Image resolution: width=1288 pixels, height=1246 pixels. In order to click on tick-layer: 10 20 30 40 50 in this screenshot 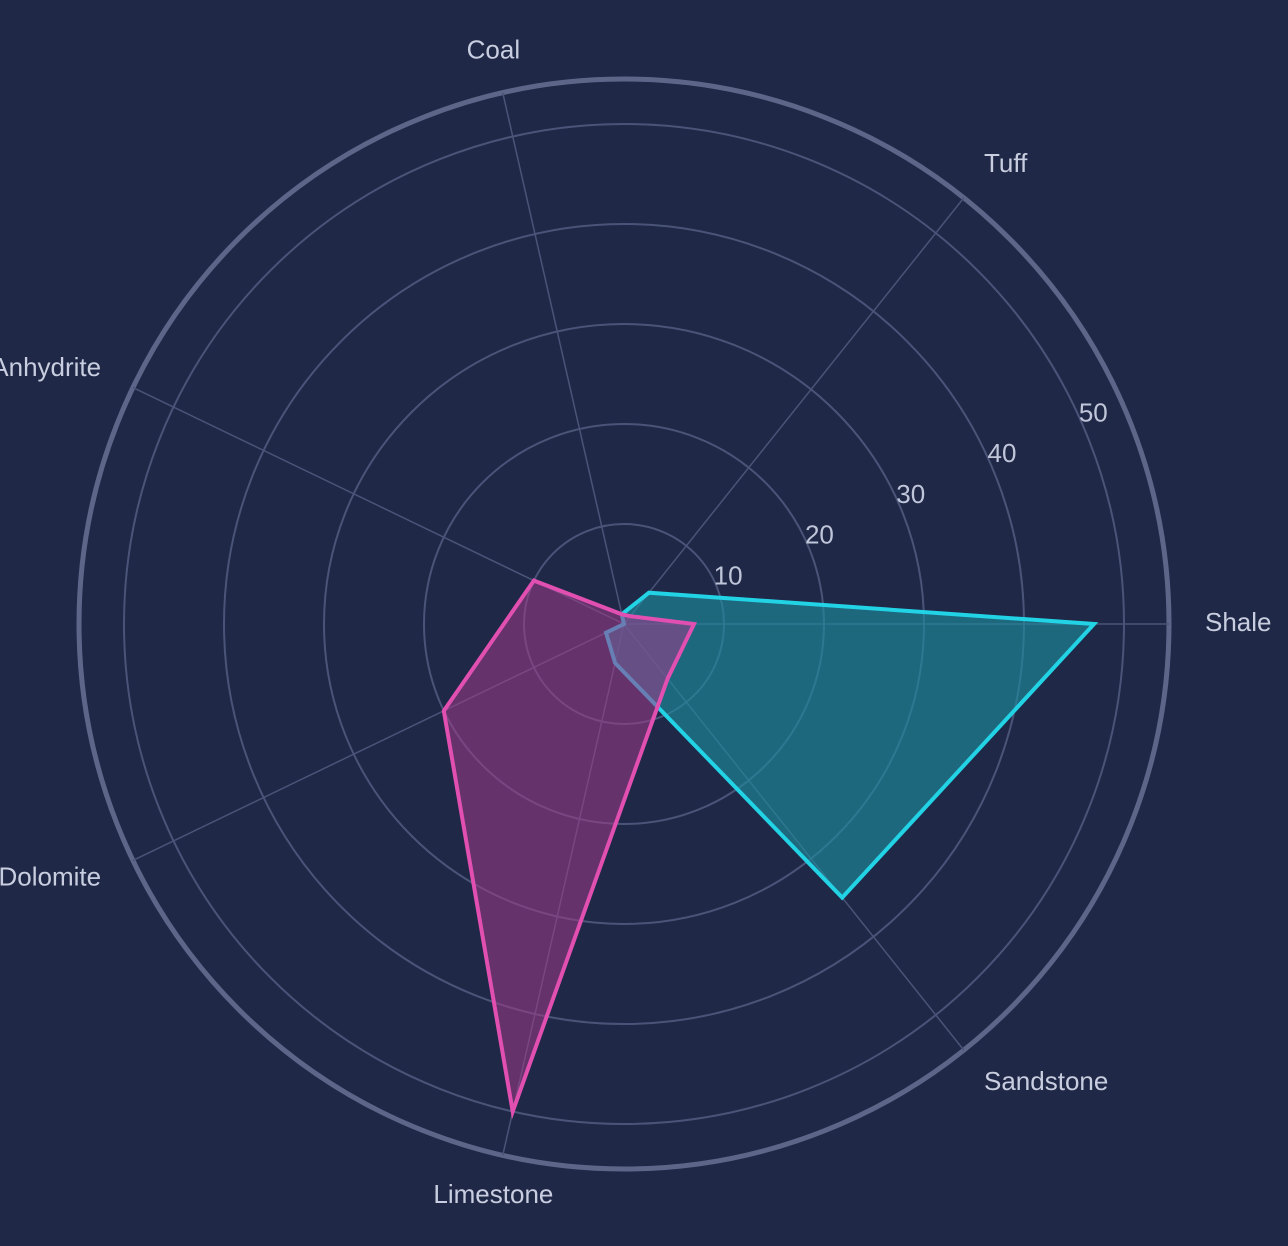, I will do `click(911, 493)`.